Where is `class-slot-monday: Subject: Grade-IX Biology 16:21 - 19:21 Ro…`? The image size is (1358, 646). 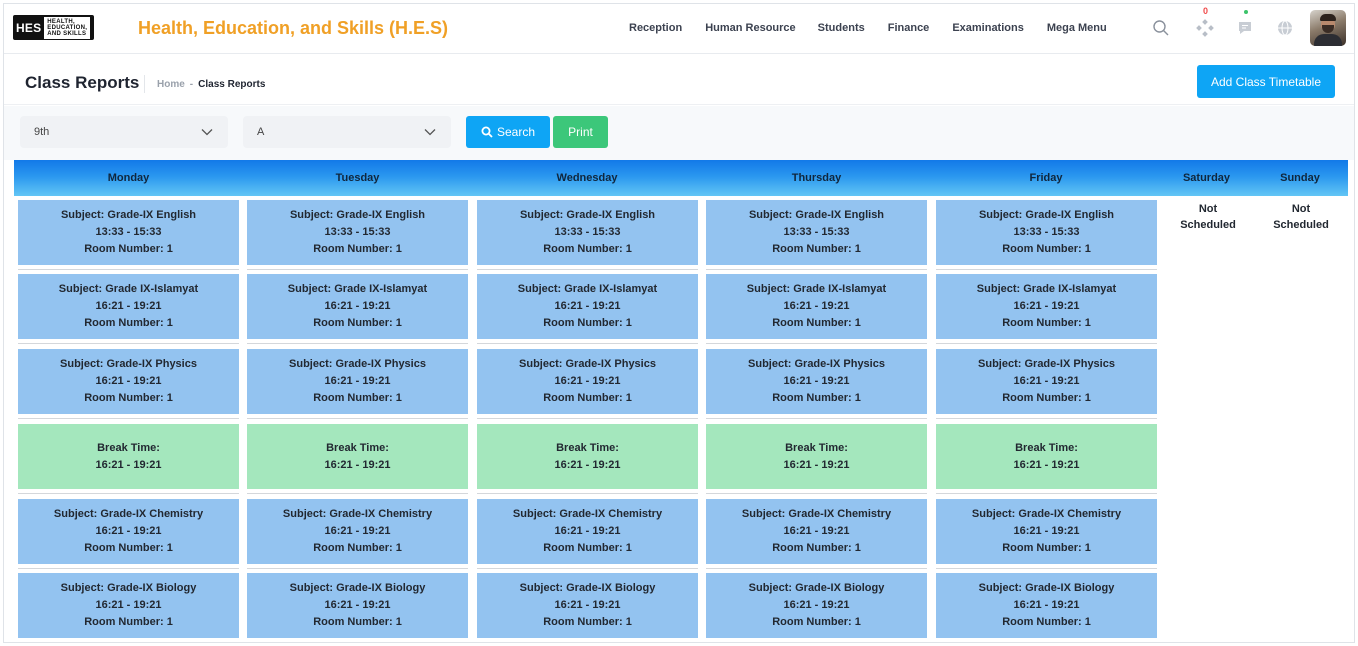
class-slot-monday: Subject: Grade-IX Biology 16:21 - 19:21 Ro… is located at coordinates (128, 605).